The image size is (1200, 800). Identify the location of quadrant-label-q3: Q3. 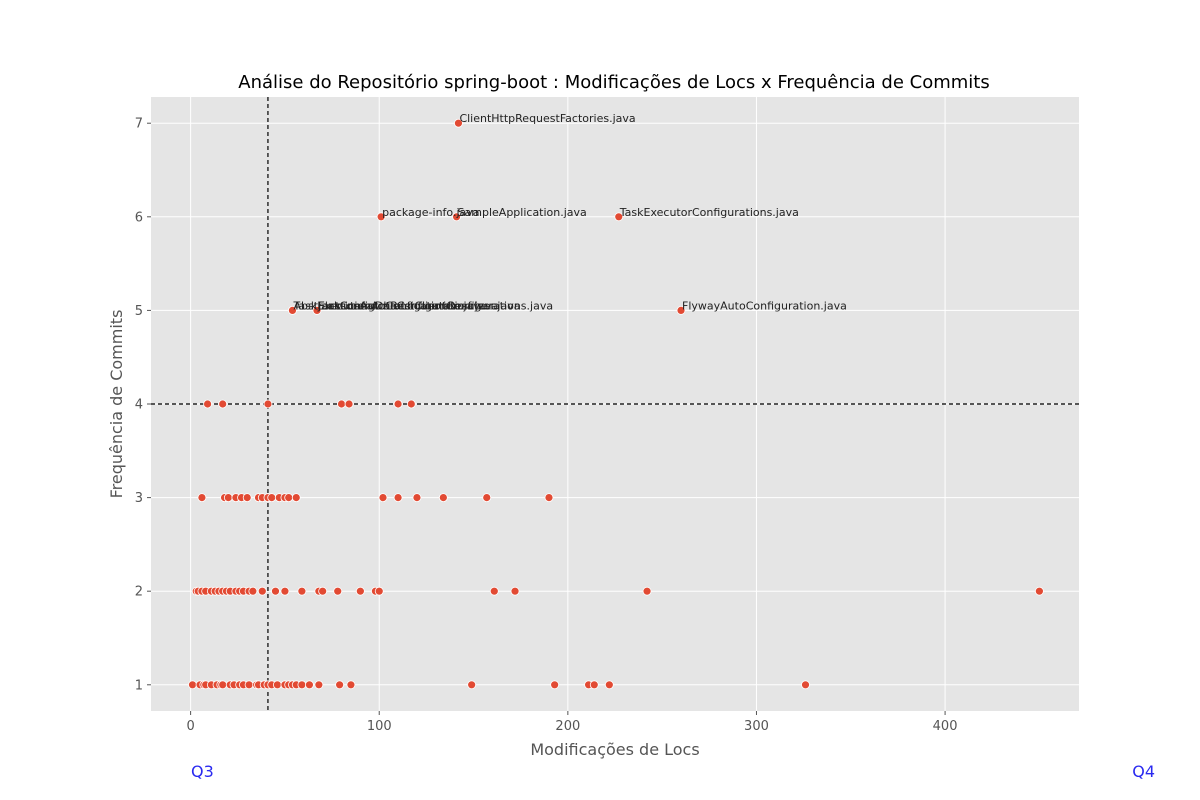
(202, 771).